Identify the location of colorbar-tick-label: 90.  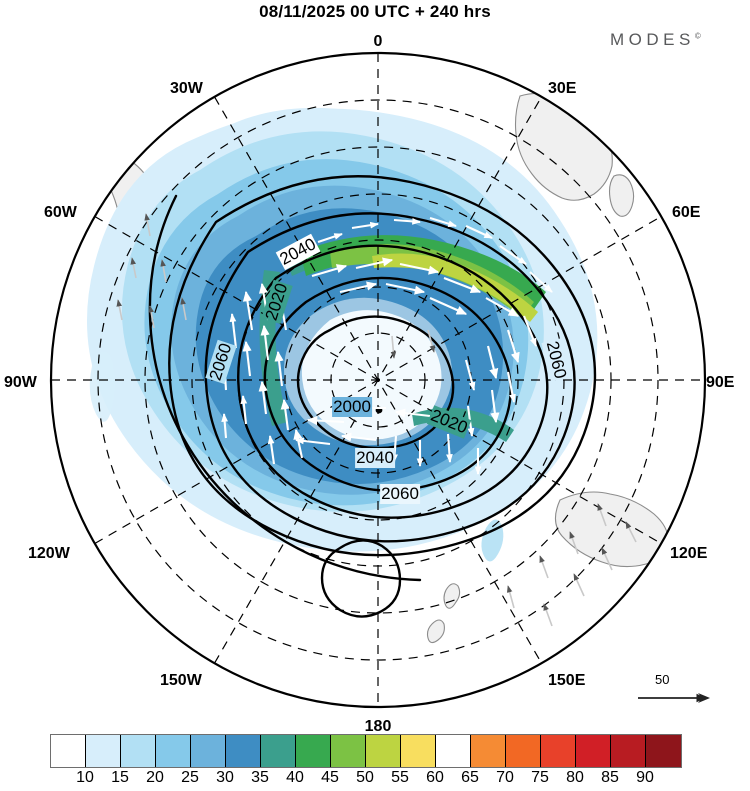
(645, 777).